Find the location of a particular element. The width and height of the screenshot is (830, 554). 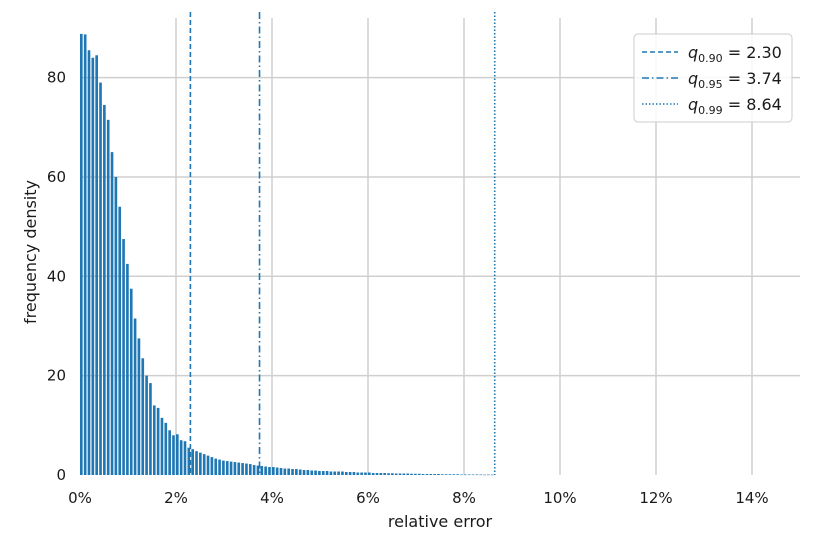

x-axis-label: relative error is located at coordinates (440, 521).